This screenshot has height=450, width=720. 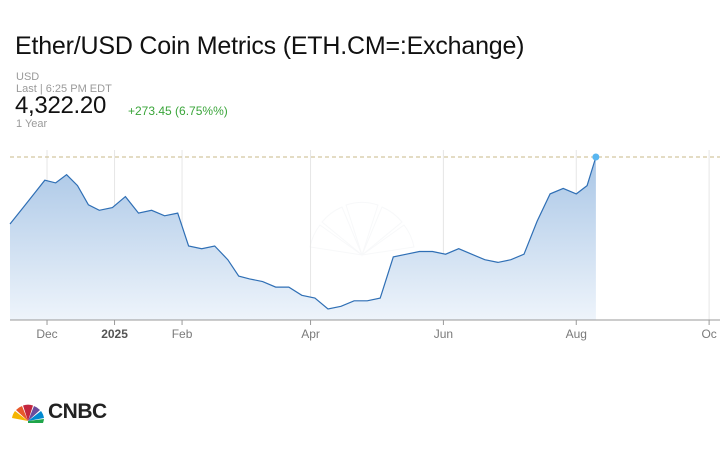 I want to click on last-price-marker, so click(x=596, y=157).